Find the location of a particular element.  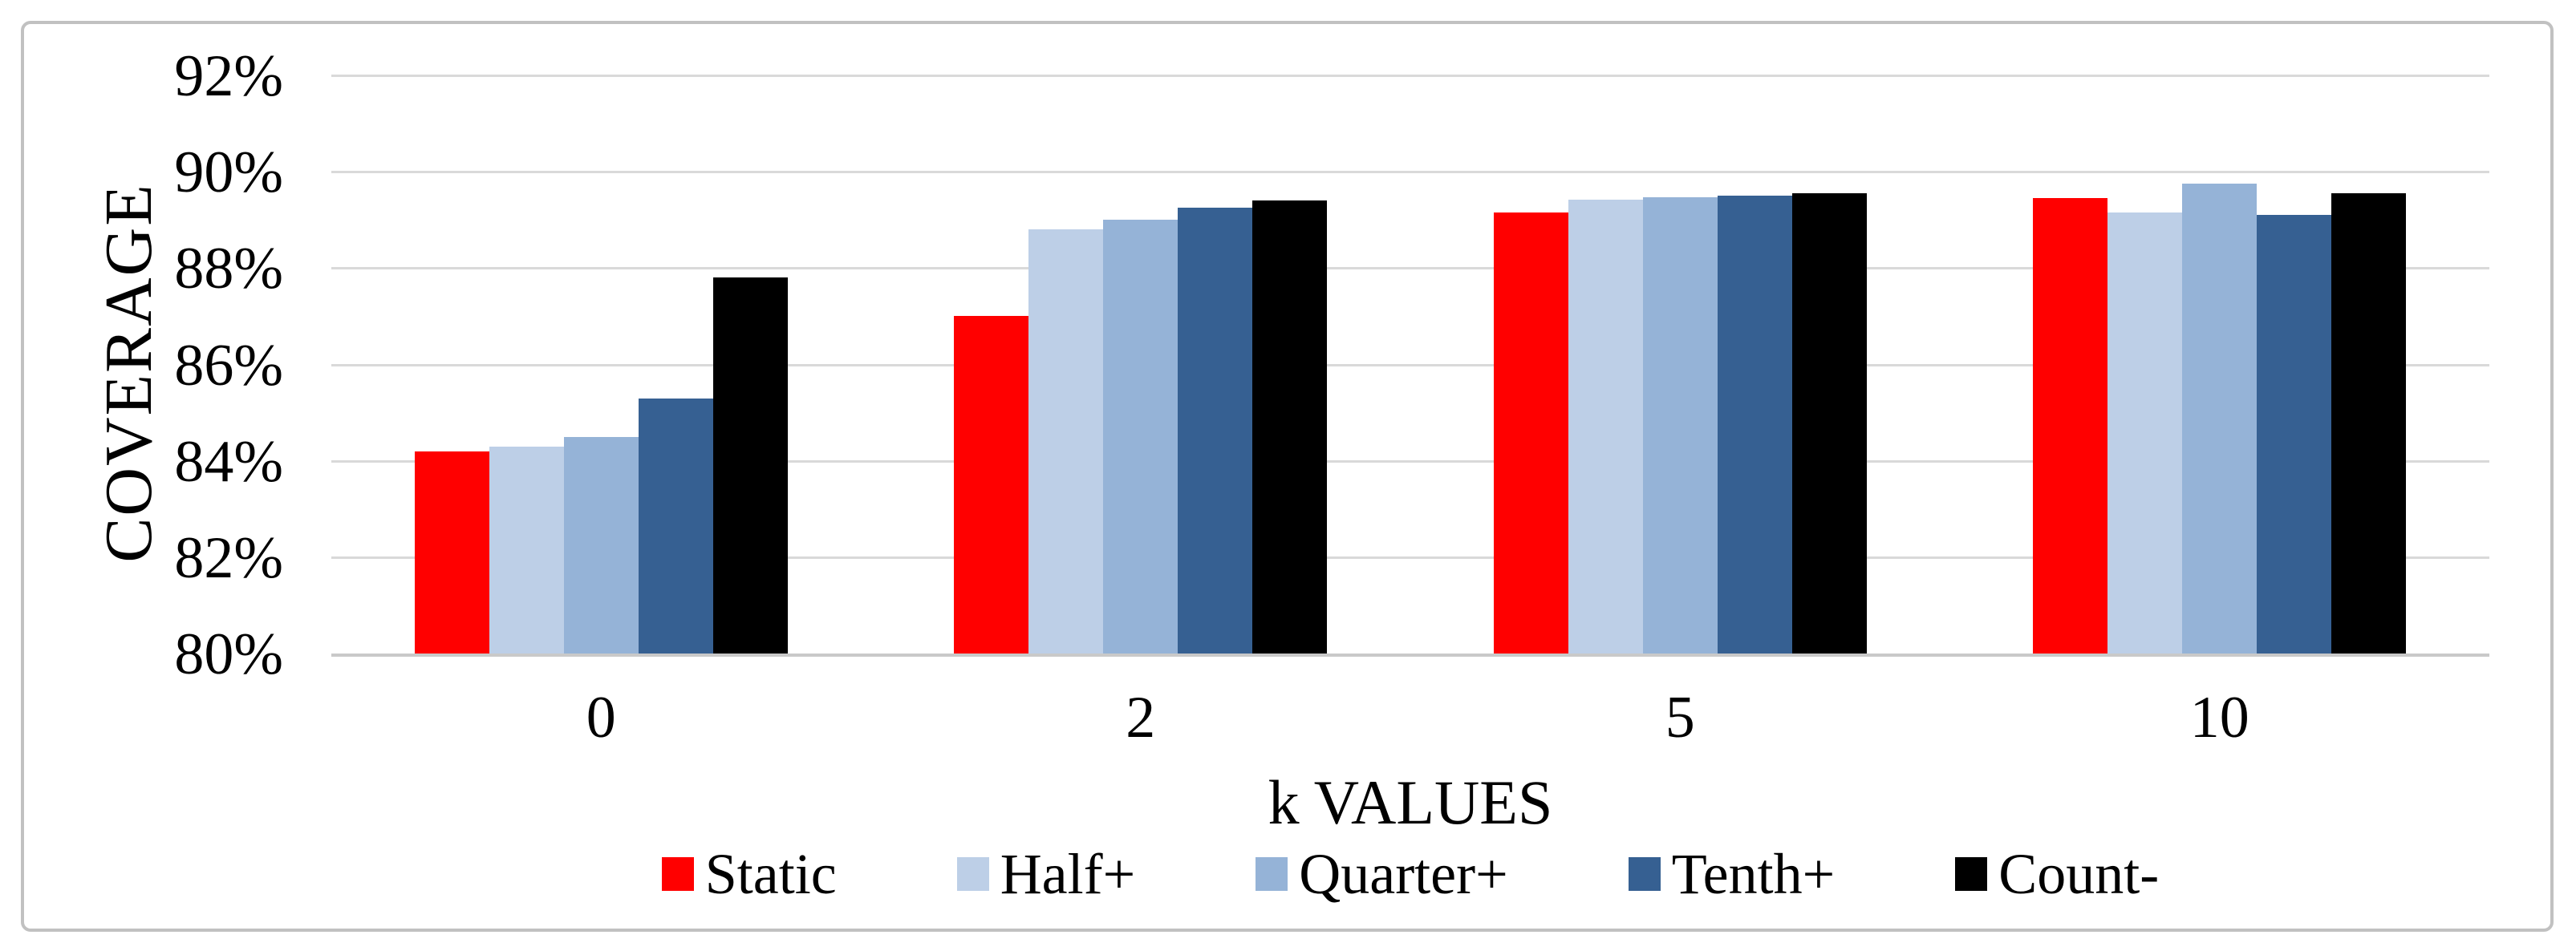

bar-count-k10 is located at coordinates (2369, 423).